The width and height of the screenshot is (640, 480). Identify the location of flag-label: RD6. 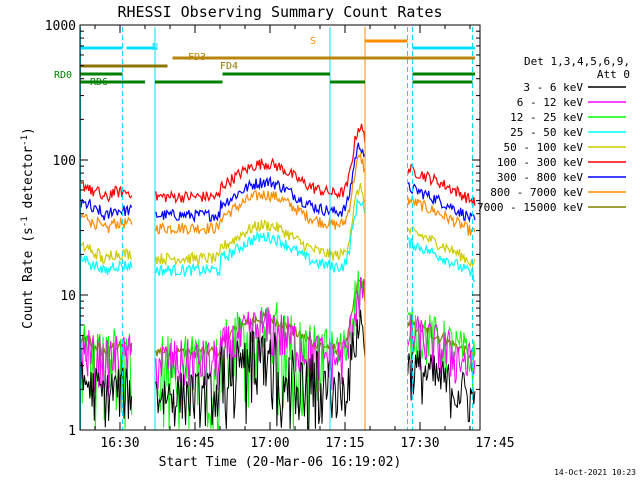
(99, 82).